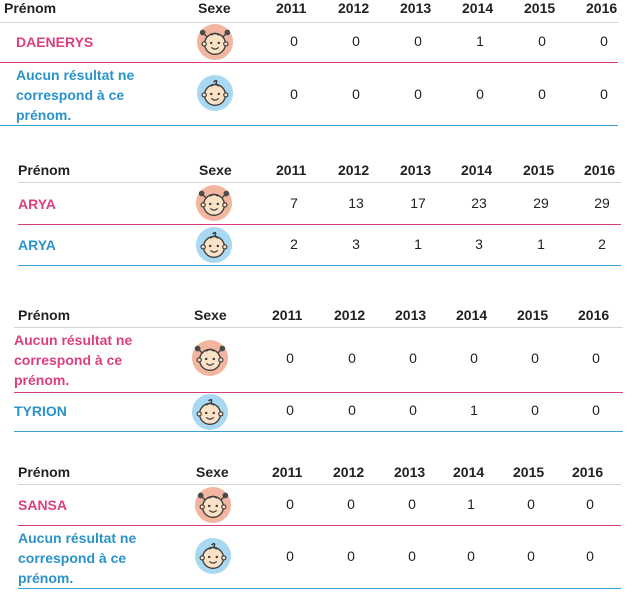  What do you see at coordinates (43, 505) in the screenshot?
I see `row-name: SANSA` at bounding box center [43, 505].